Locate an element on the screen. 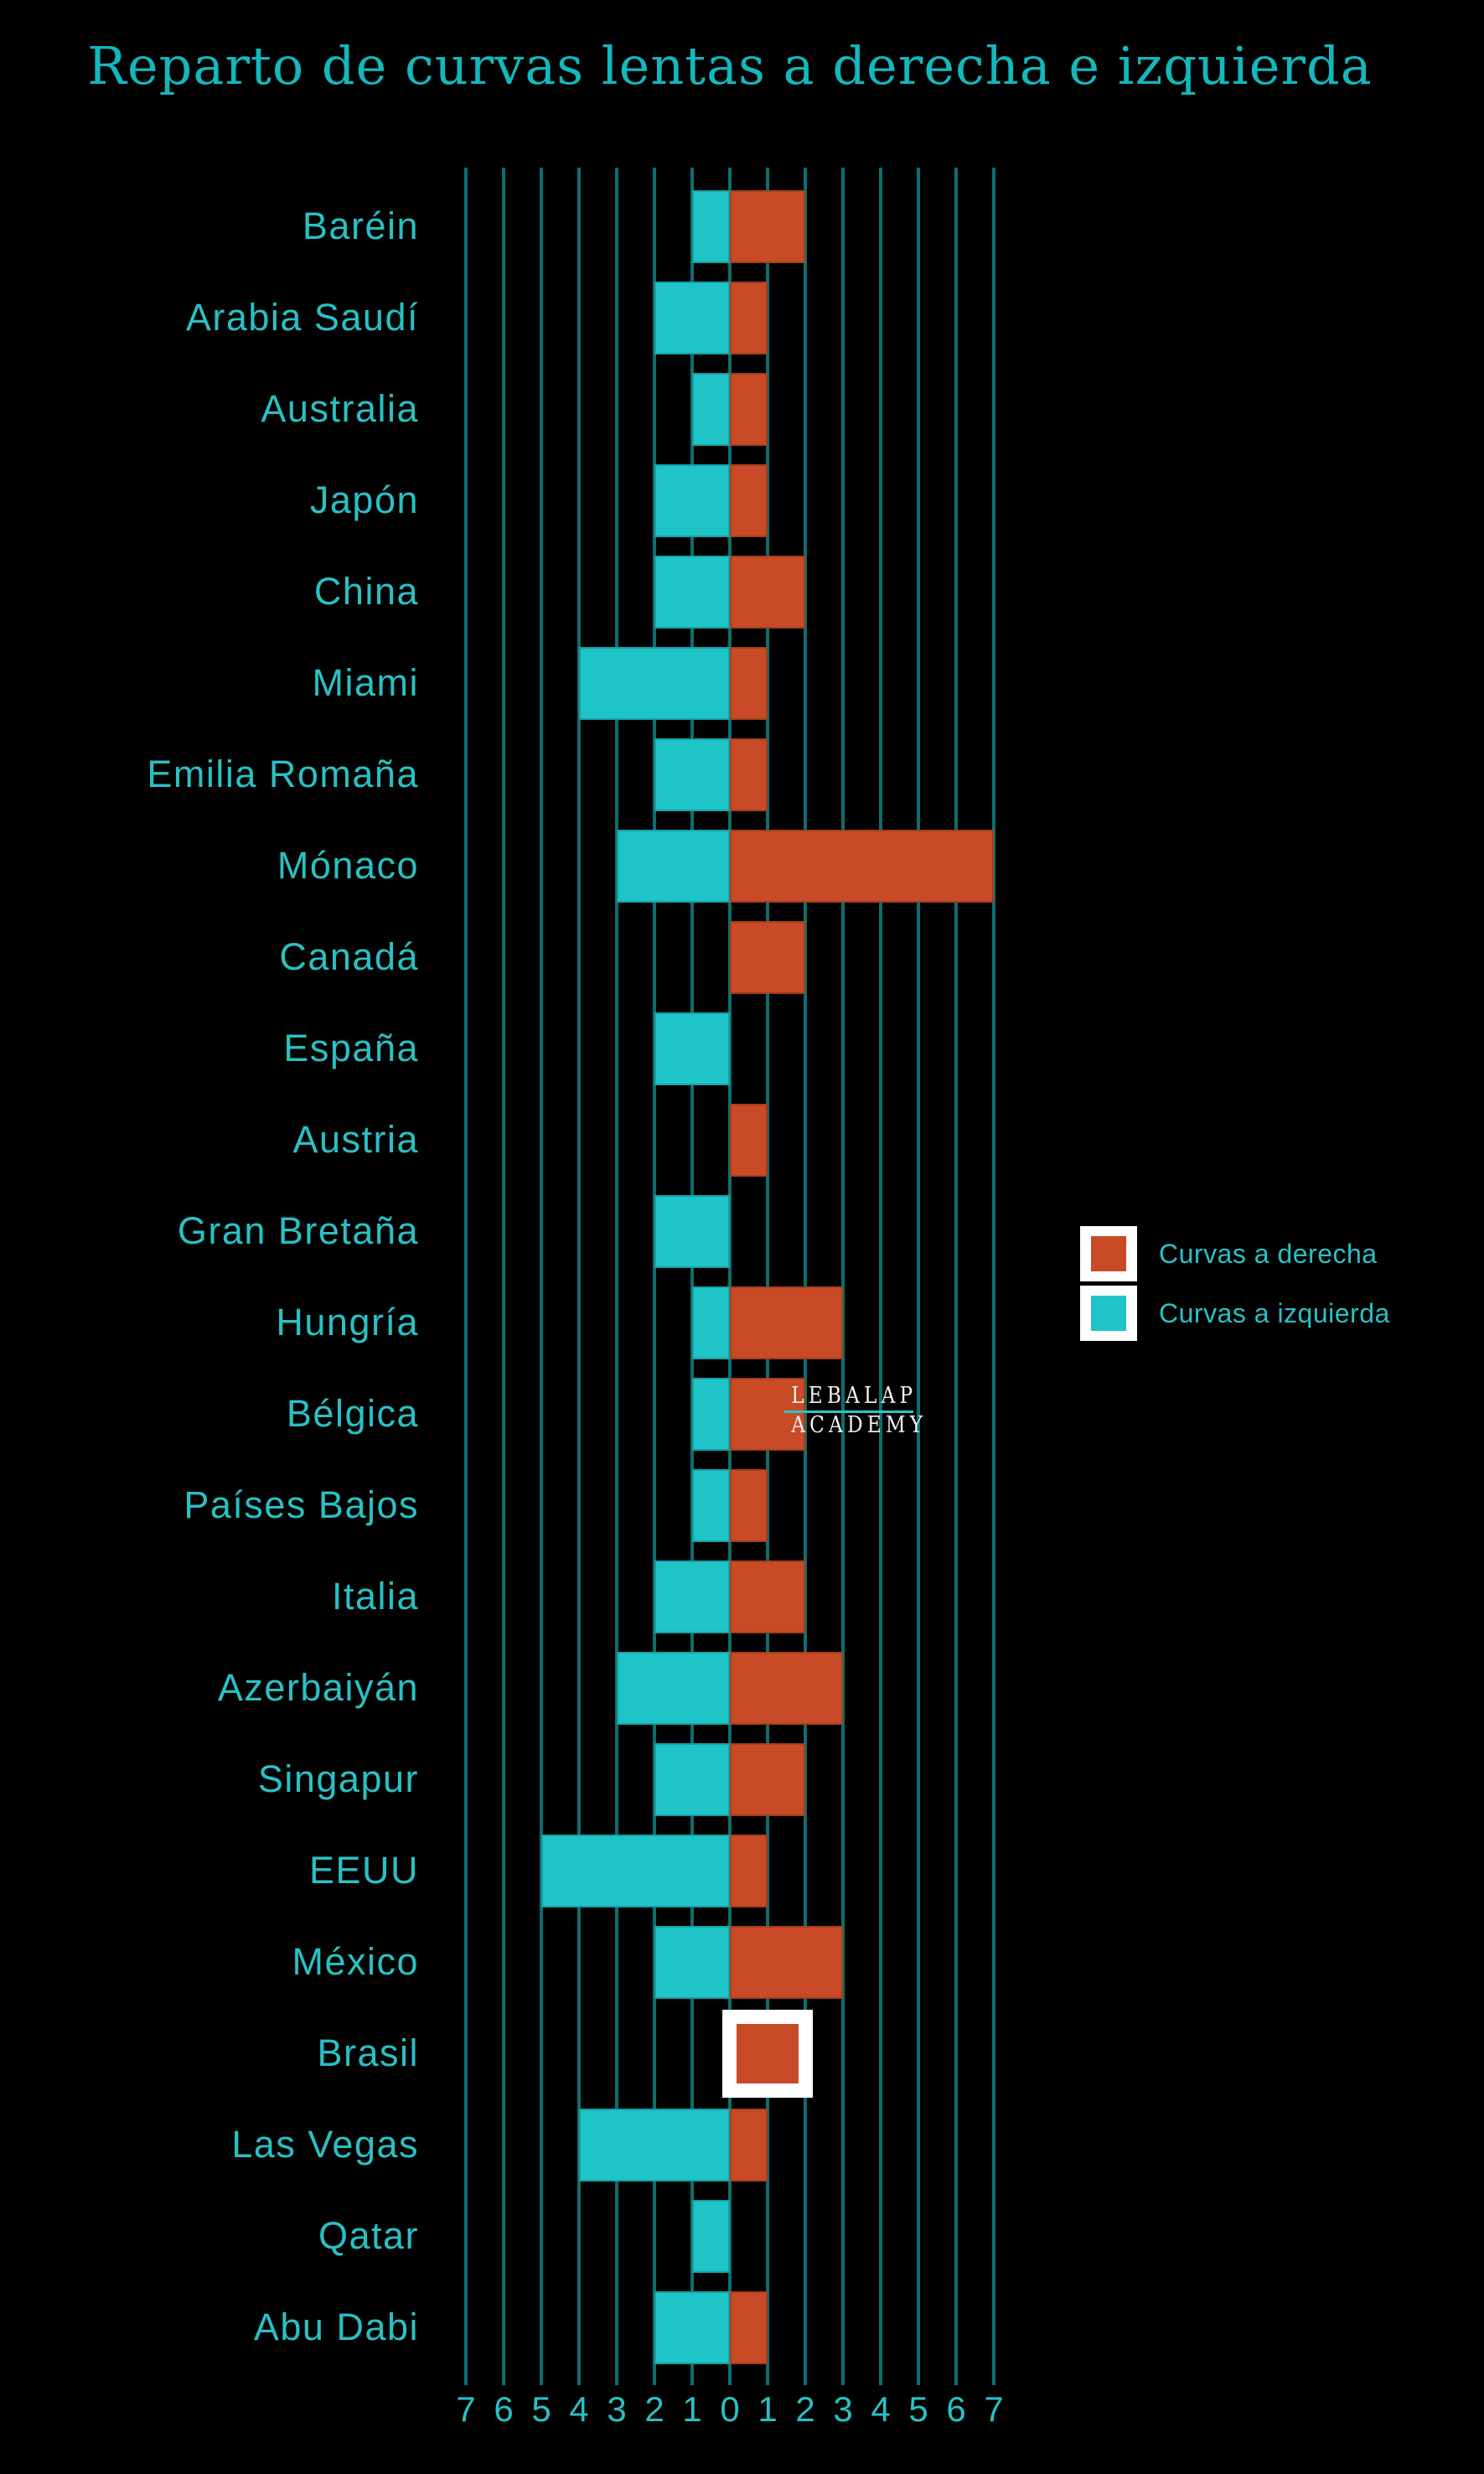 The image size is (1484, 2474). bar-right-Baréin is located at coordinates (768, 226).